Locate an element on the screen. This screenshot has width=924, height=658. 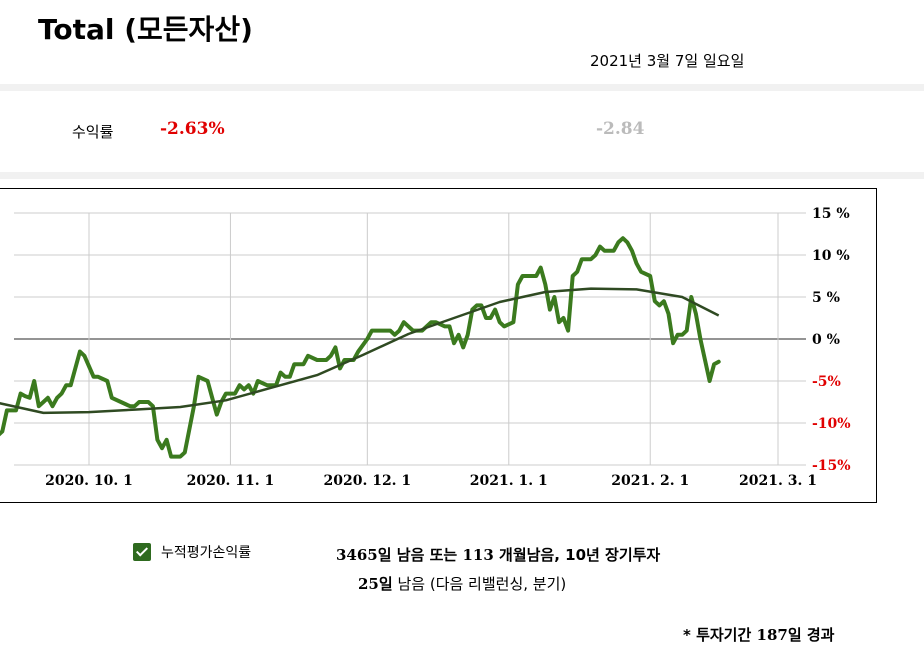
remaining-months: 113 is located at coordinates (478, 555).